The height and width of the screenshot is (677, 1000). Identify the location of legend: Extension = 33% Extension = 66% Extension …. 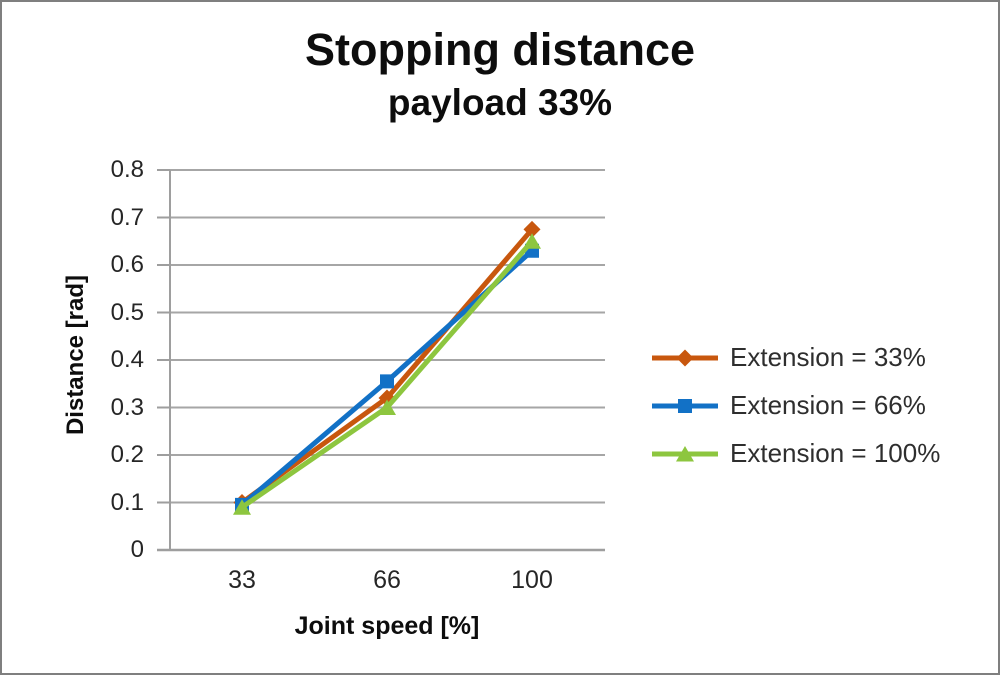
(795, 405).